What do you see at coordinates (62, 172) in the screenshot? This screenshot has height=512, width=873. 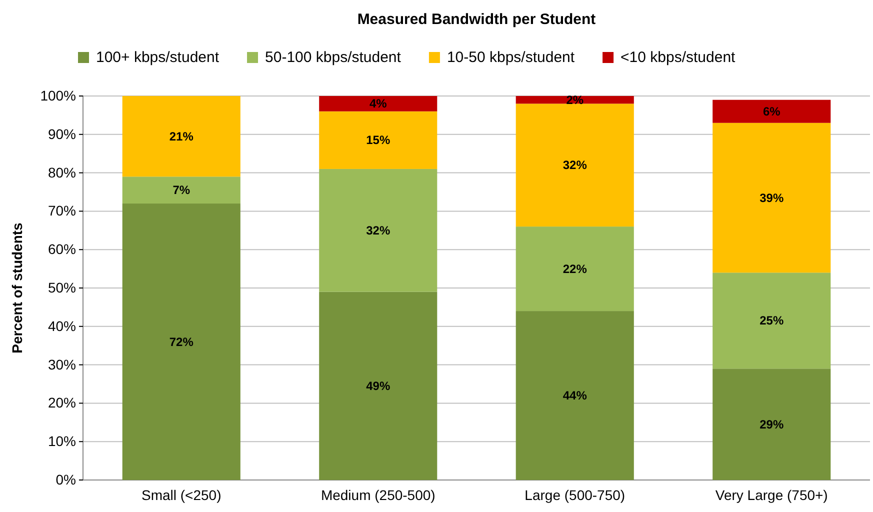 I see `y-tick-label: 80%` at bounding box center [62, 172].